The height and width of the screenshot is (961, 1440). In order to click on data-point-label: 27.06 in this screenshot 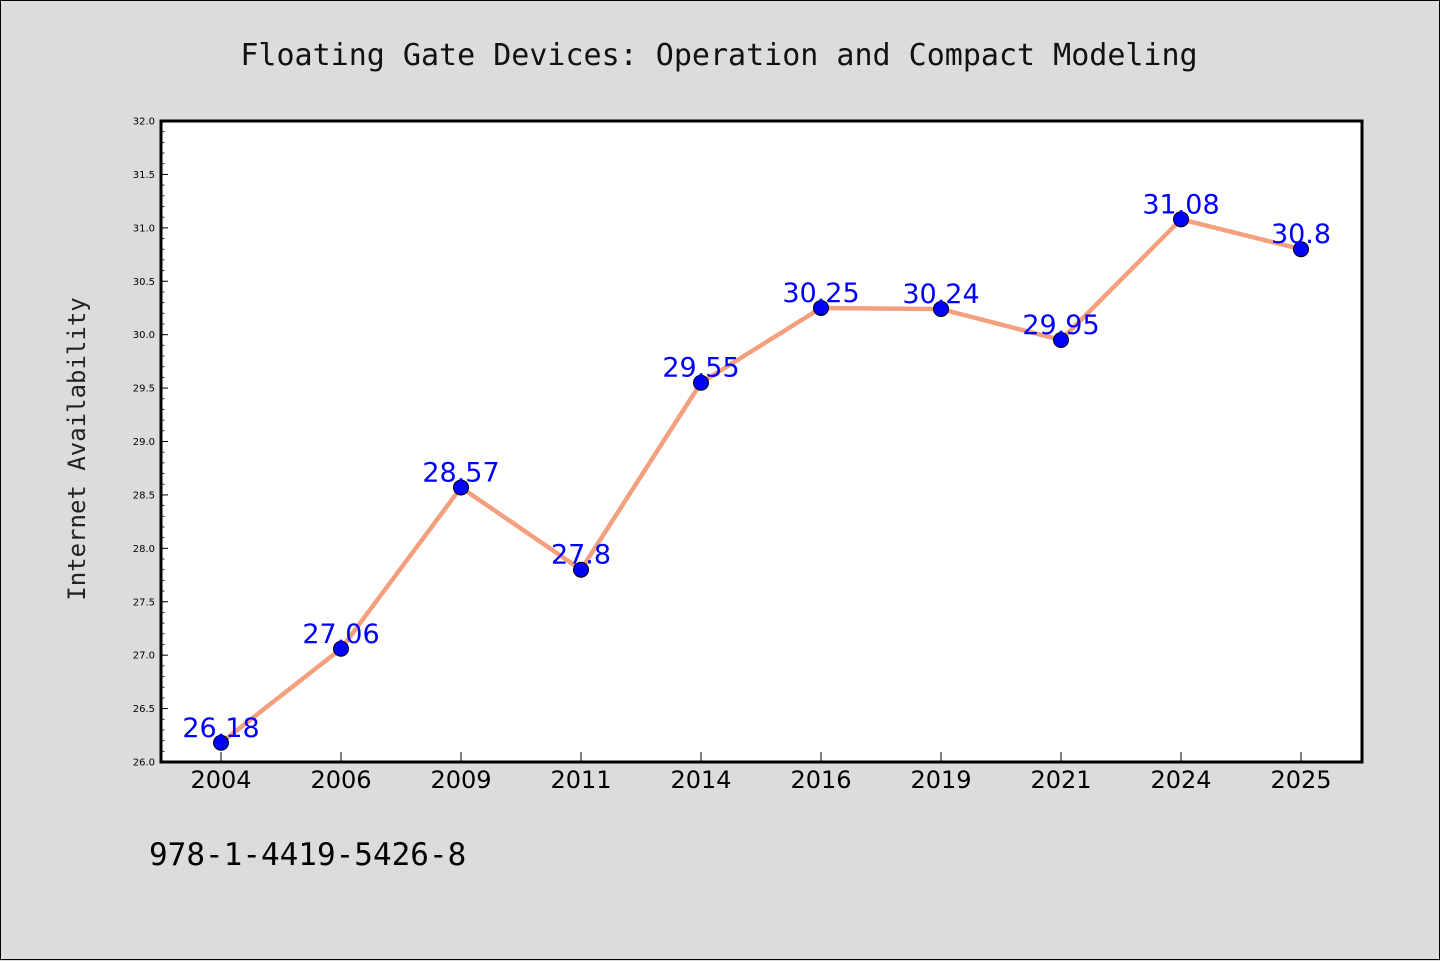, I will do `click(340, 634)`.